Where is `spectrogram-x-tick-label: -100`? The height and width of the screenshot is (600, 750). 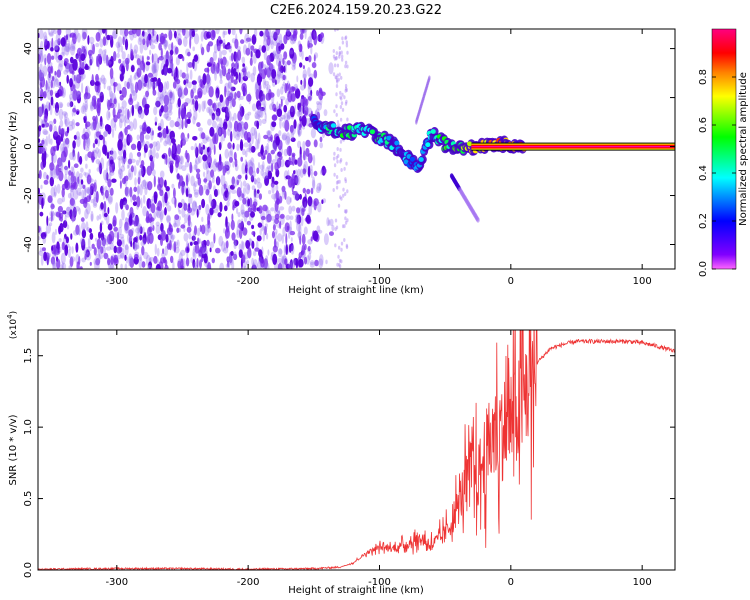 spectrogram-x-tick-label: -100 is located at coordinates (379, 281).